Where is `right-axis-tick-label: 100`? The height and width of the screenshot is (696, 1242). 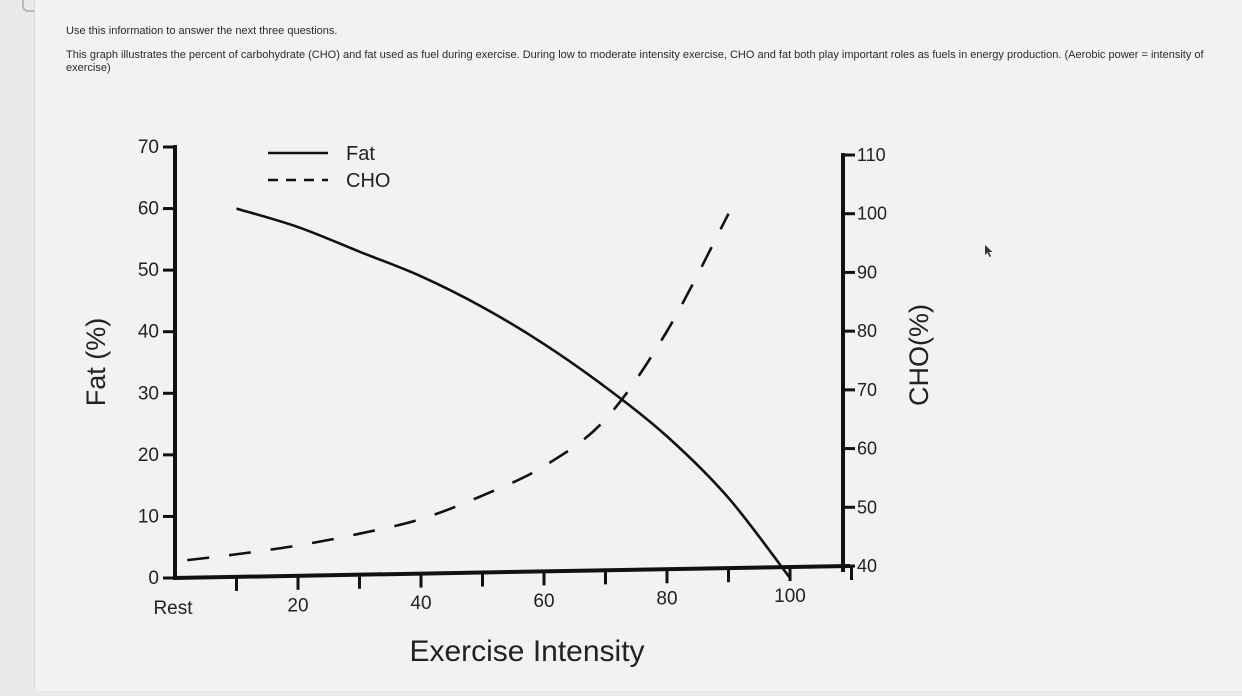 right-axis-tick-label: 100 is located at coordinates (872, 214).